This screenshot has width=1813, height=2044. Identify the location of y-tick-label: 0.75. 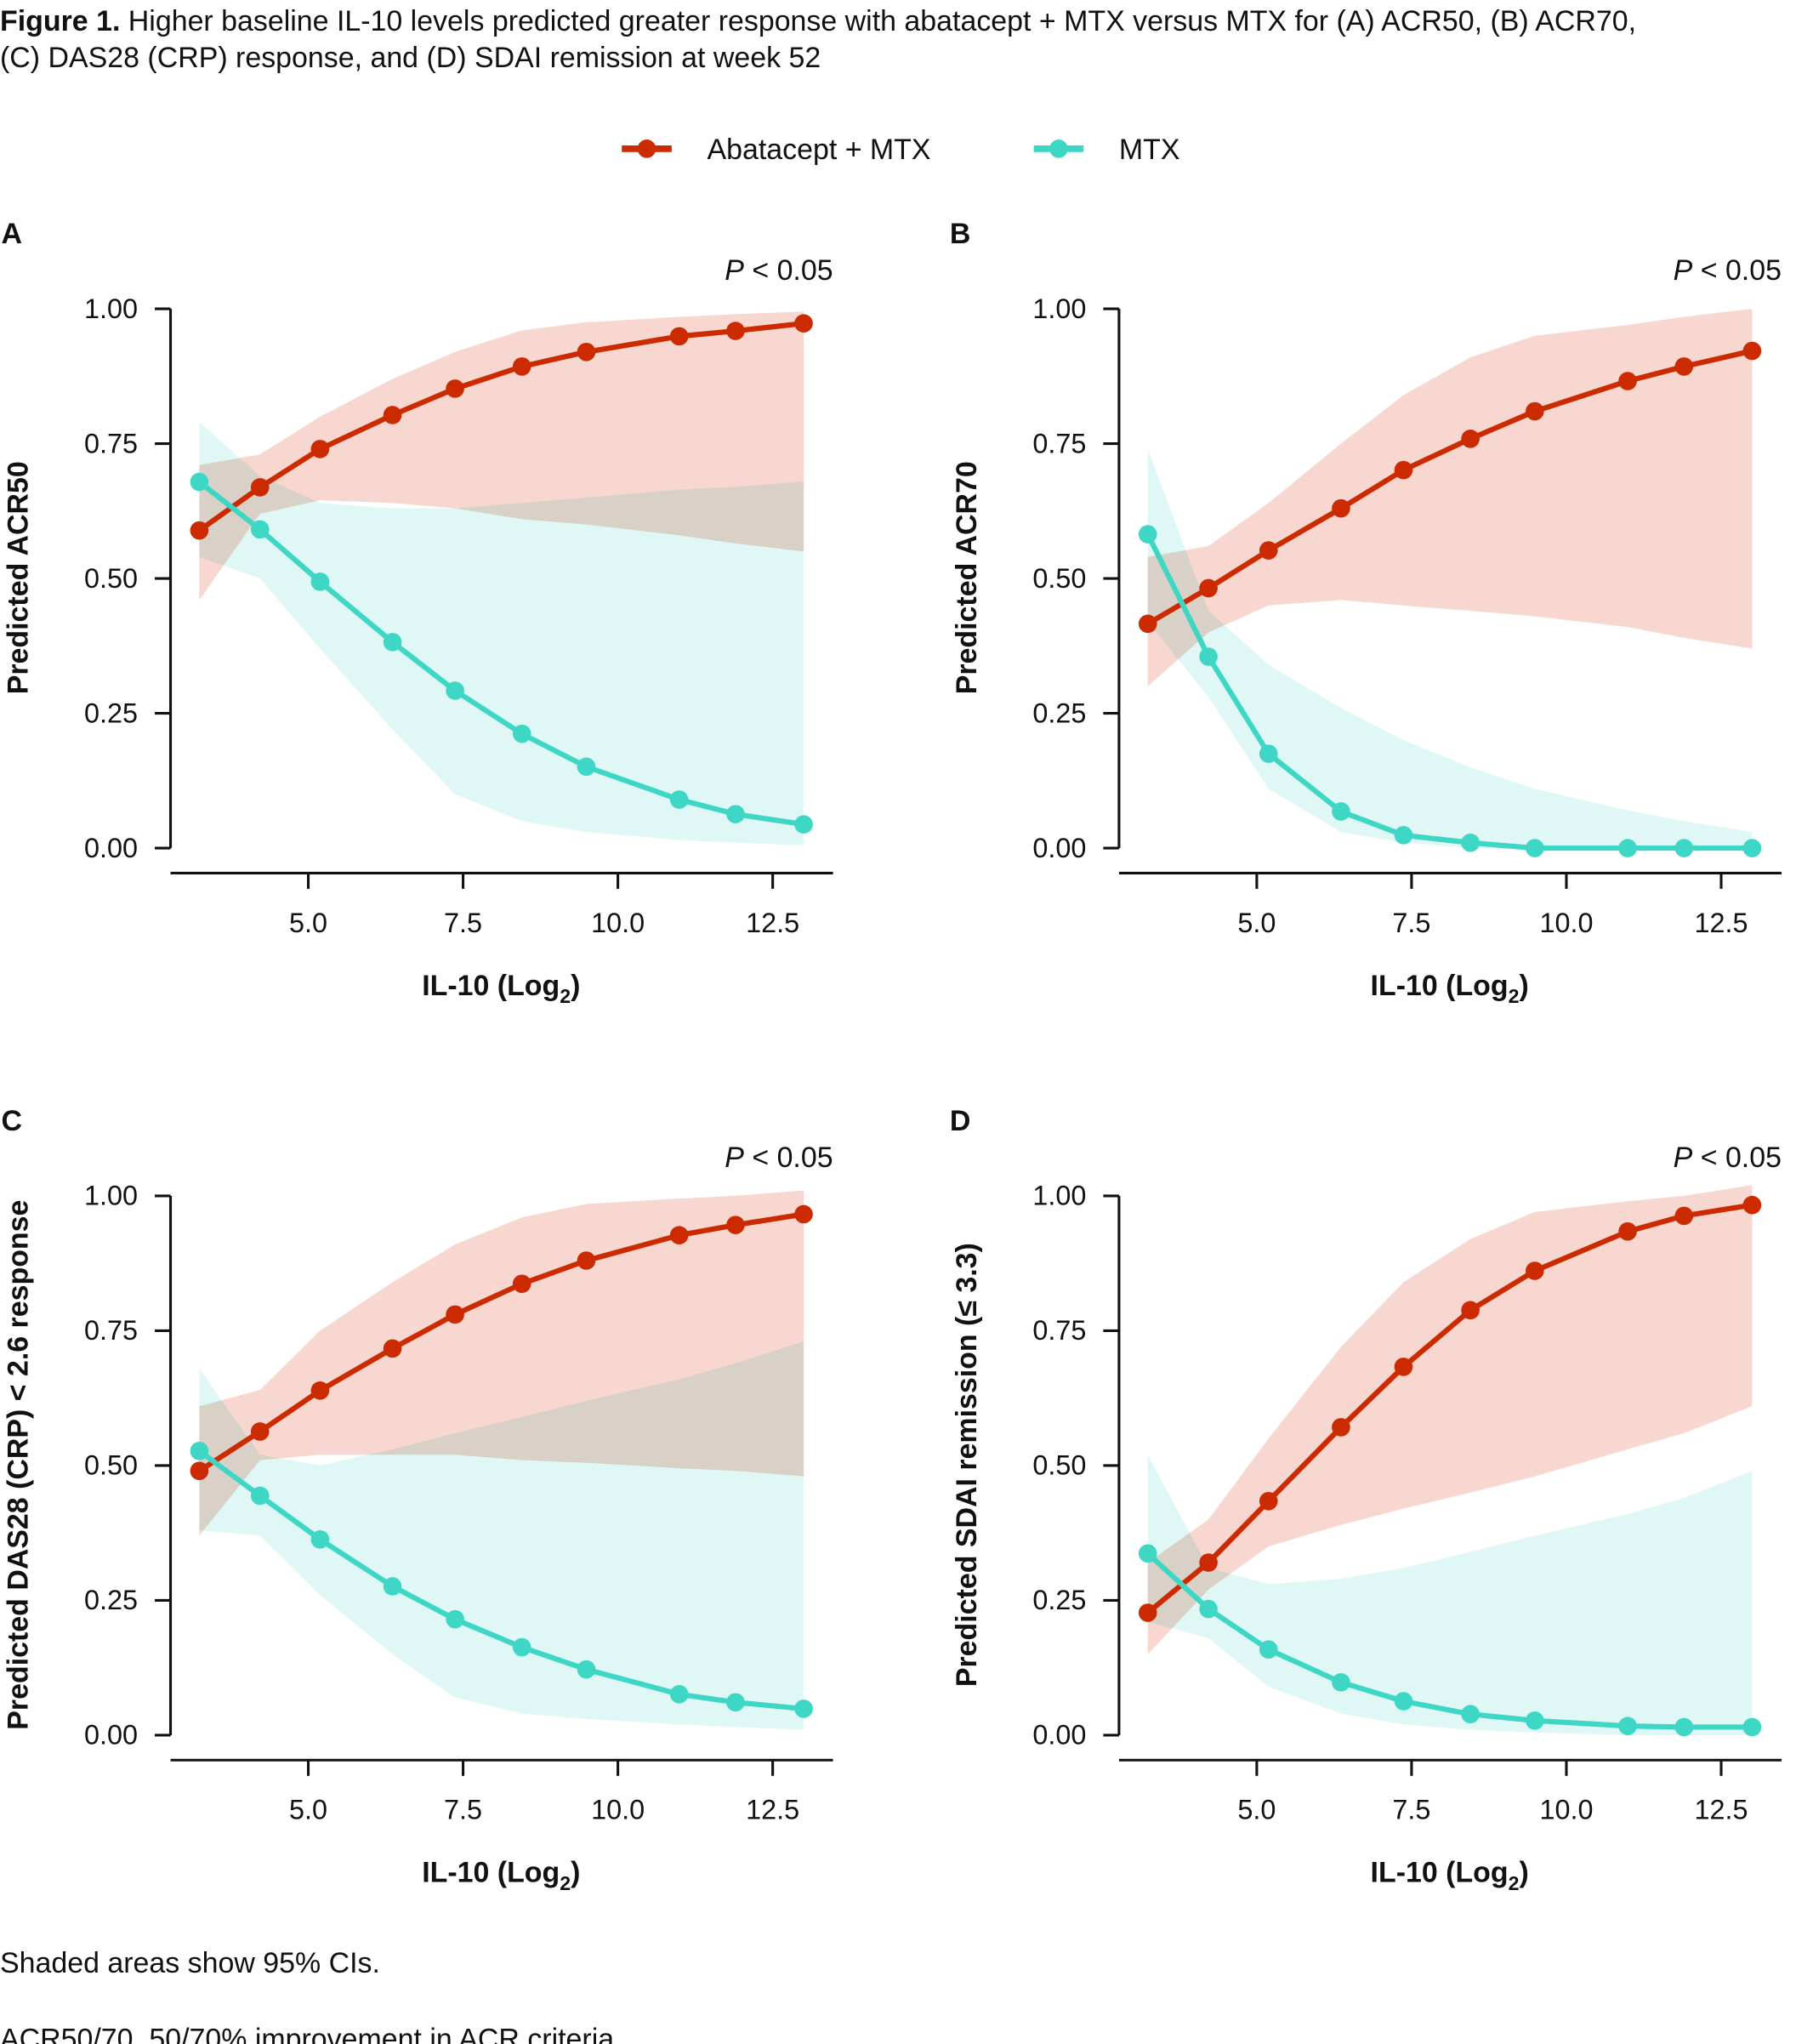
(1059, 1330).